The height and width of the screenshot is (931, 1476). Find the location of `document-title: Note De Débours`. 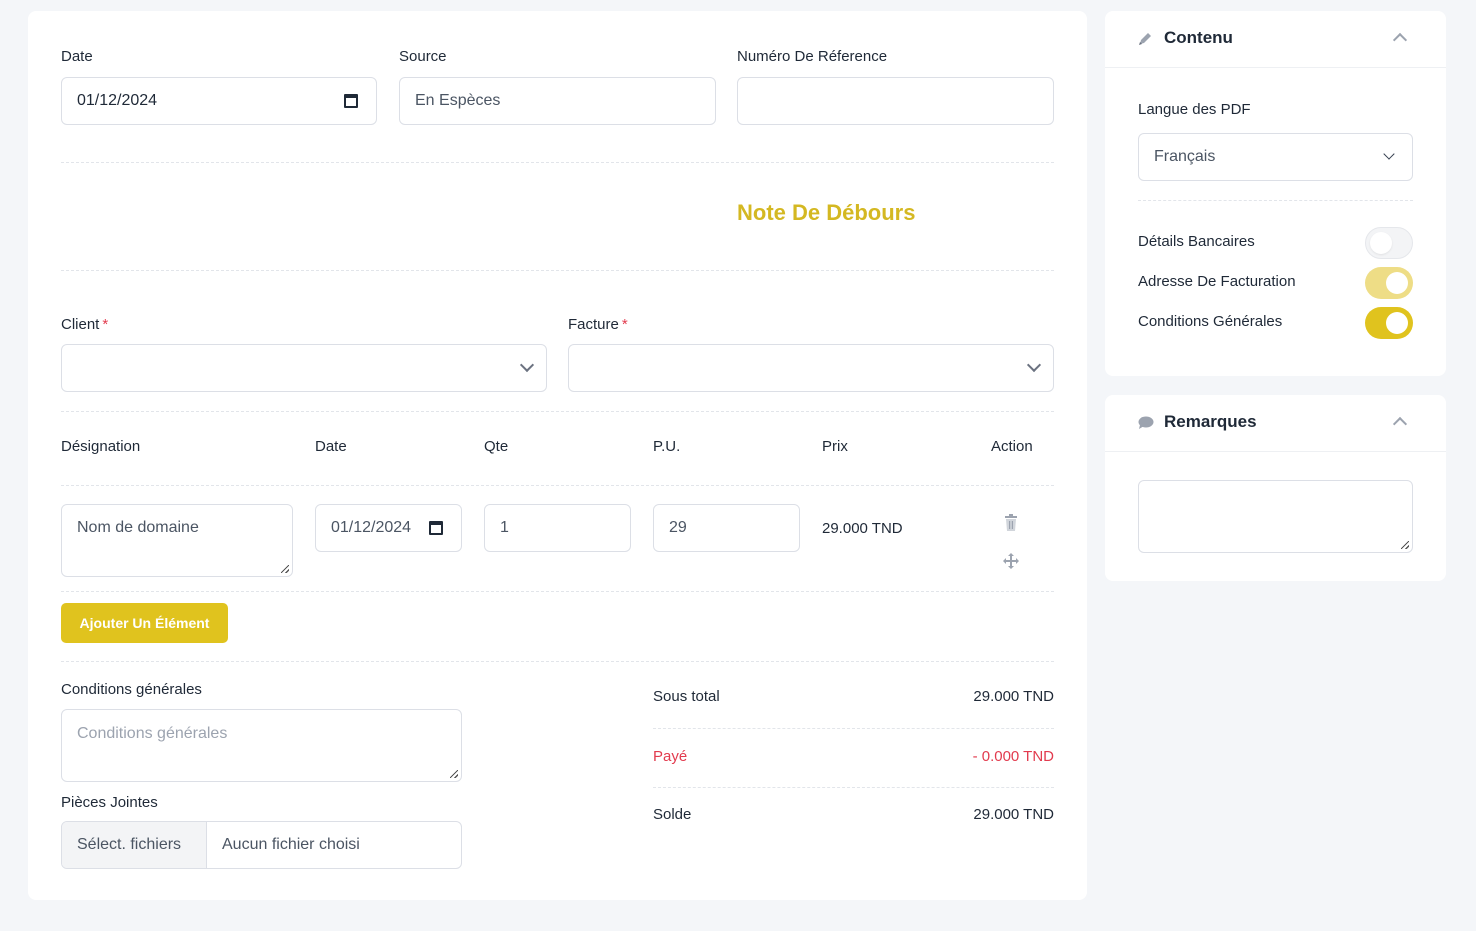

document-title: Note De Débours is located at coordinates (826, 212).